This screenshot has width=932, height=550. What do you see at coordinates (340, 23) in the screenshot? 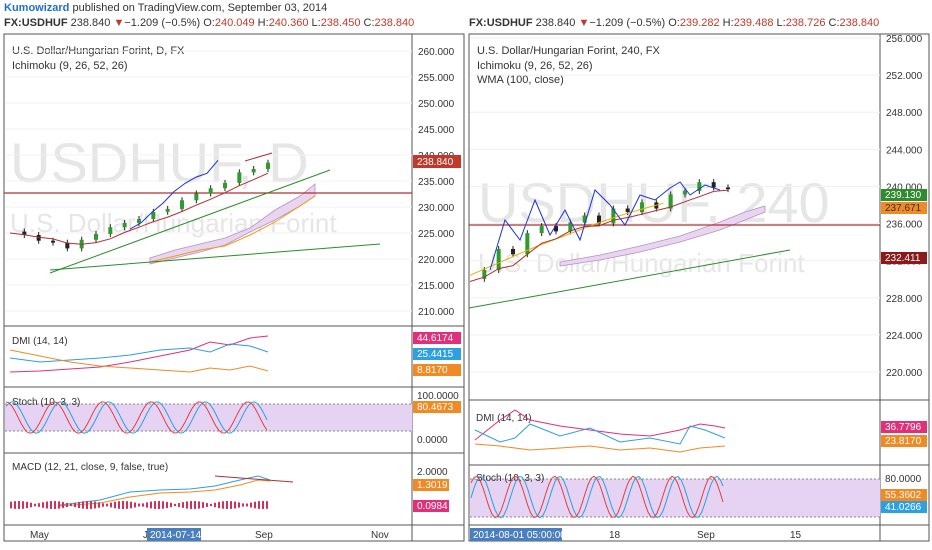
I see `left-low: 238.450` at bounding box center [340, 23].